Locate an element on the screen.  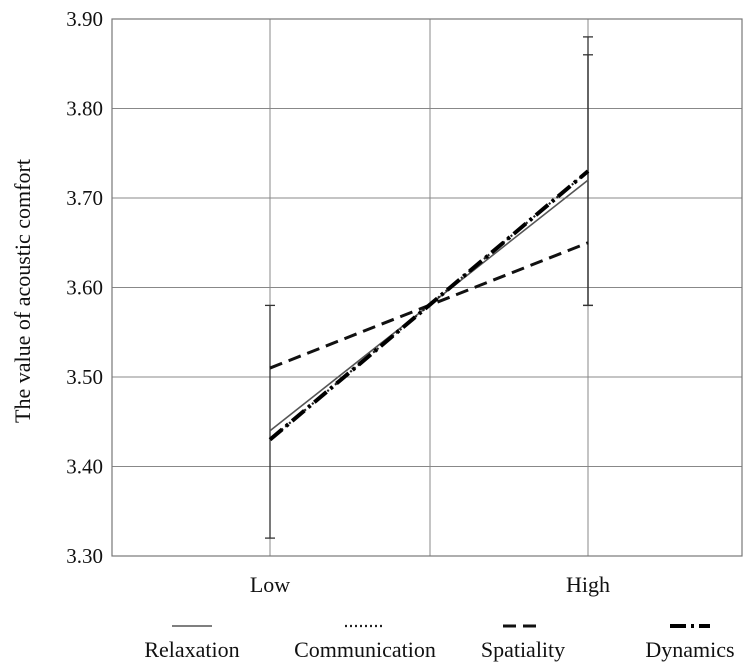
x-axis-ticks: Low High is located at coordinates (430, 584).